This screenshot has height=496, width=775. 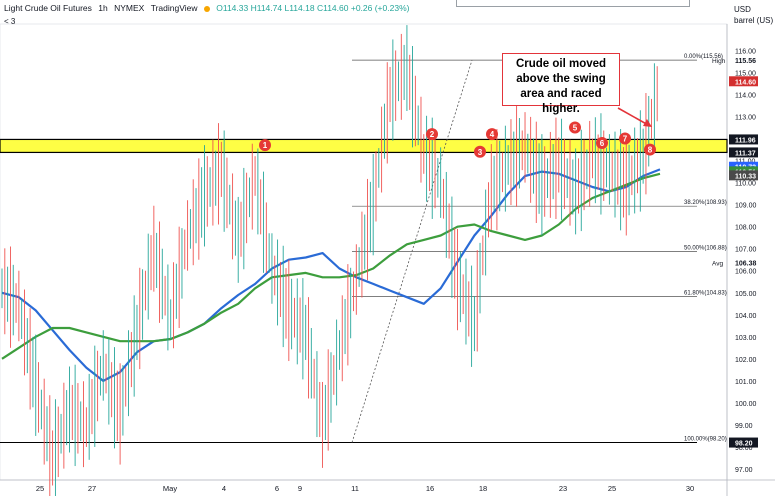 What do you see at coordinates (364, 146) in the screenshot?
I see `swing-zone` at bounding box center [364, 146].